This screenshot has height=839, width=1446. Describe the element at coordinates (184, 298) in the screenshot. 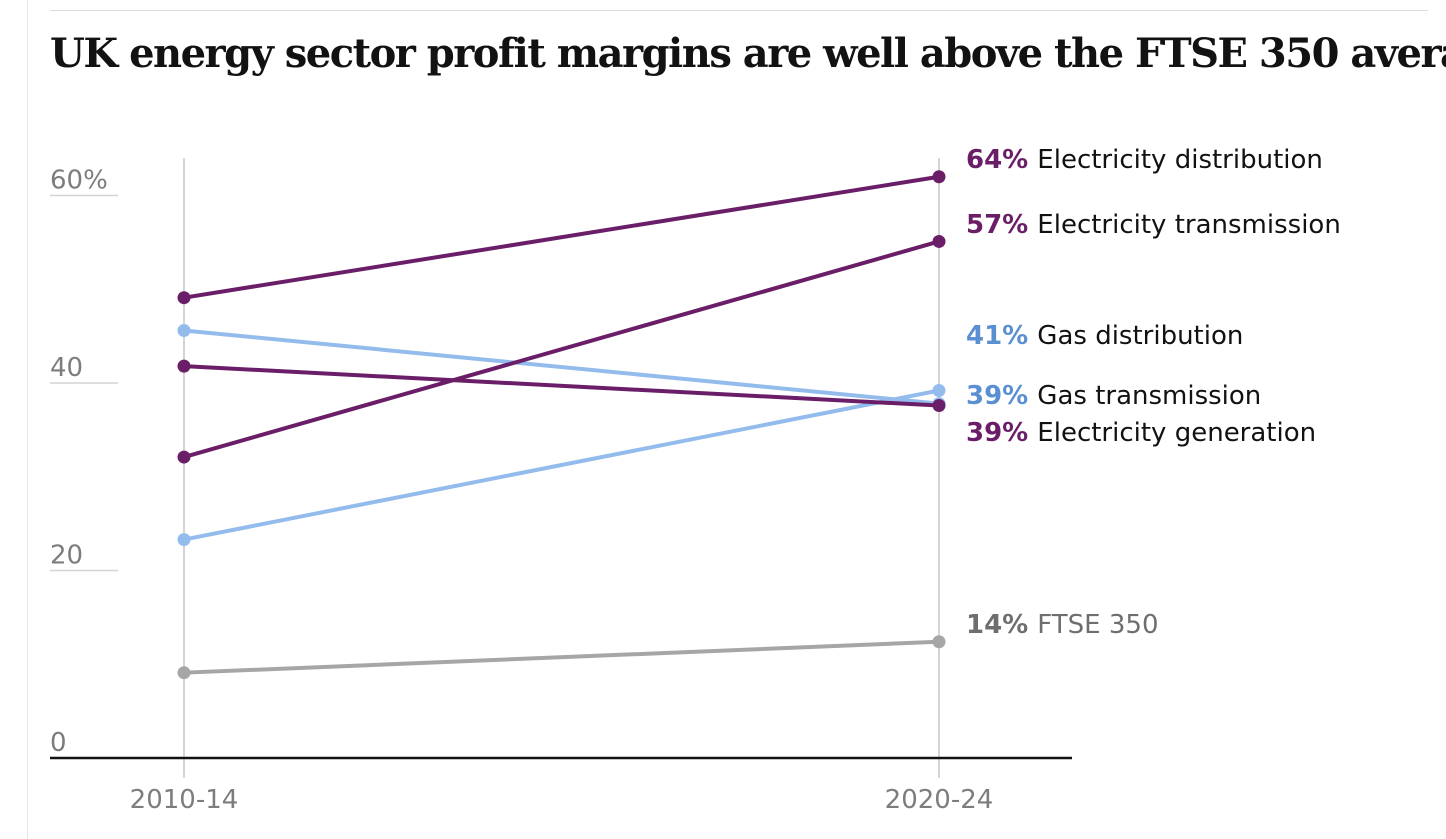

I see `point-elec-dist-start` at that location.